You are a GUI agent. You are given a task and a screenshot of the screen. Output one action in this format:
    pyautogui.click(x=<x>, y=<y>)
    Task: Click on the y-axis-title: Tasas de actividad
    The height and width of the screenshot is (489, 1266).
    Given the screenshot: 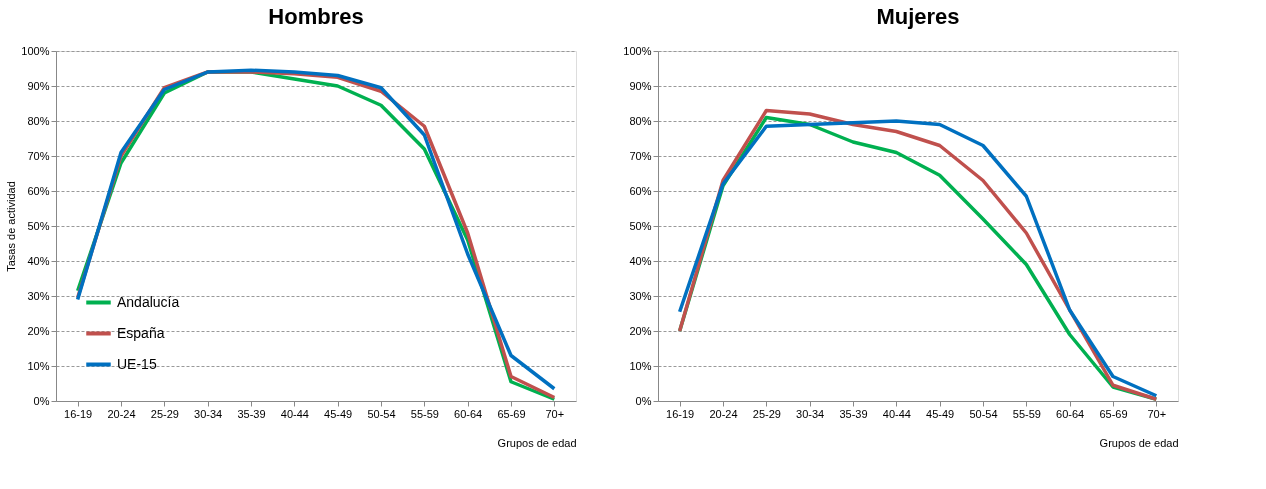 What is the action you would take?
    pyautogui.click(x=11, y=226)
    